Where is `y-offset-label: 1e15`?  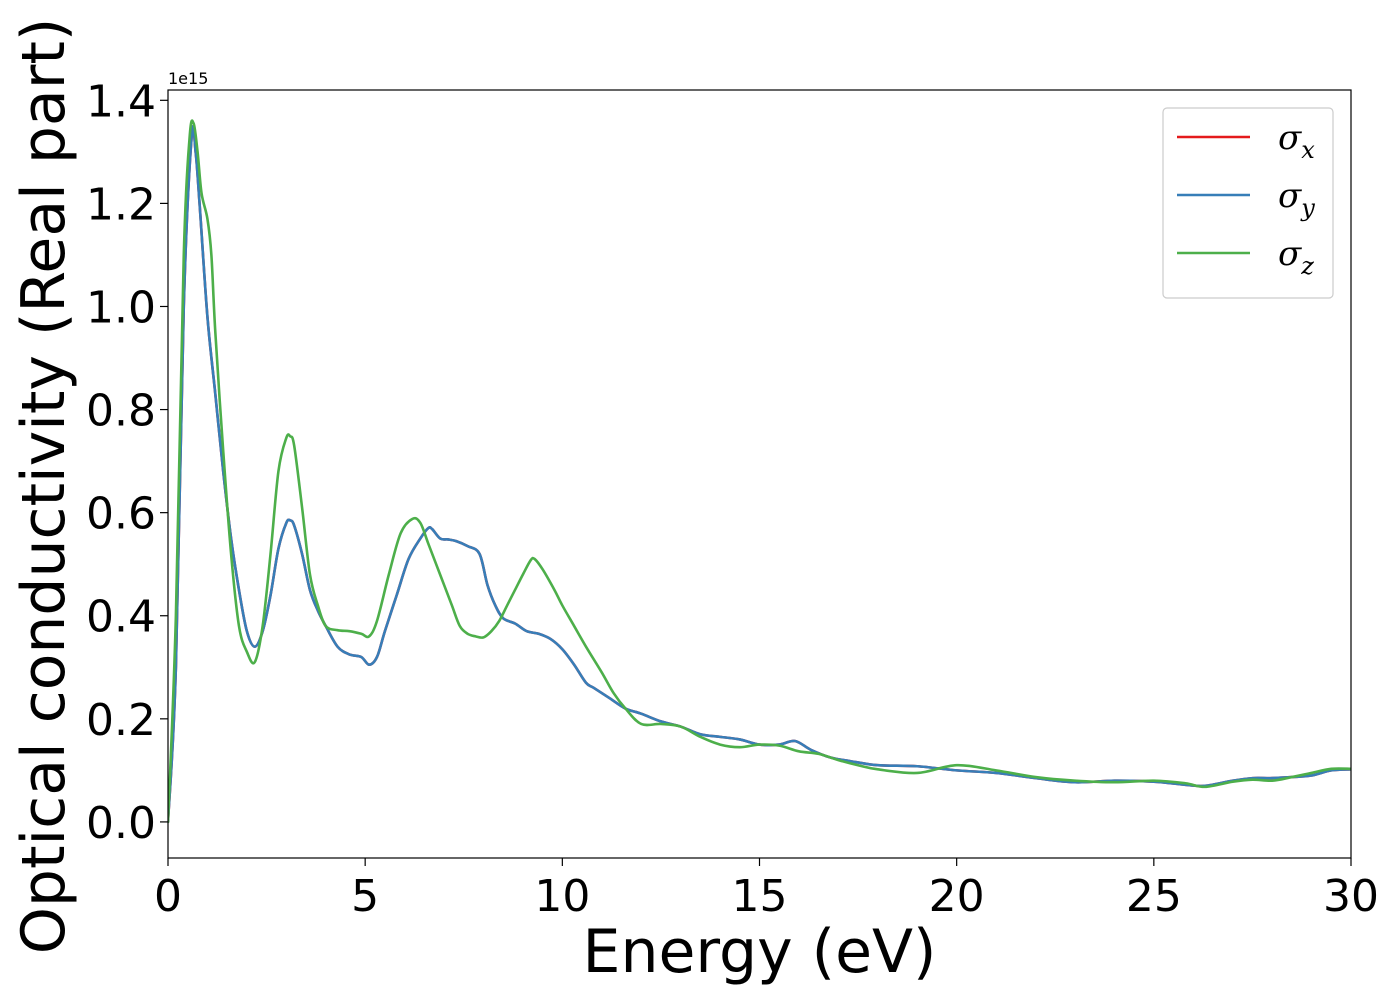 y-offset-label: 1e15 is located at coordinates (188, 78).